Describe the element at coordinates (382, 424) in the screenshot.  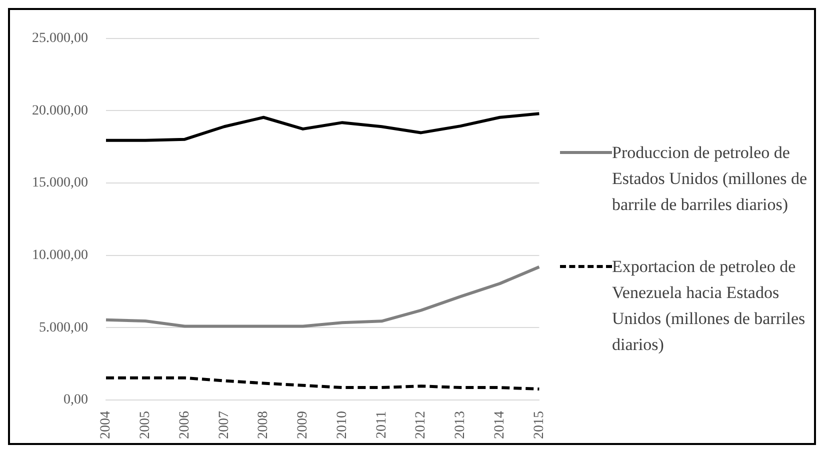
I see `x-tick-label: 2011` at that location.